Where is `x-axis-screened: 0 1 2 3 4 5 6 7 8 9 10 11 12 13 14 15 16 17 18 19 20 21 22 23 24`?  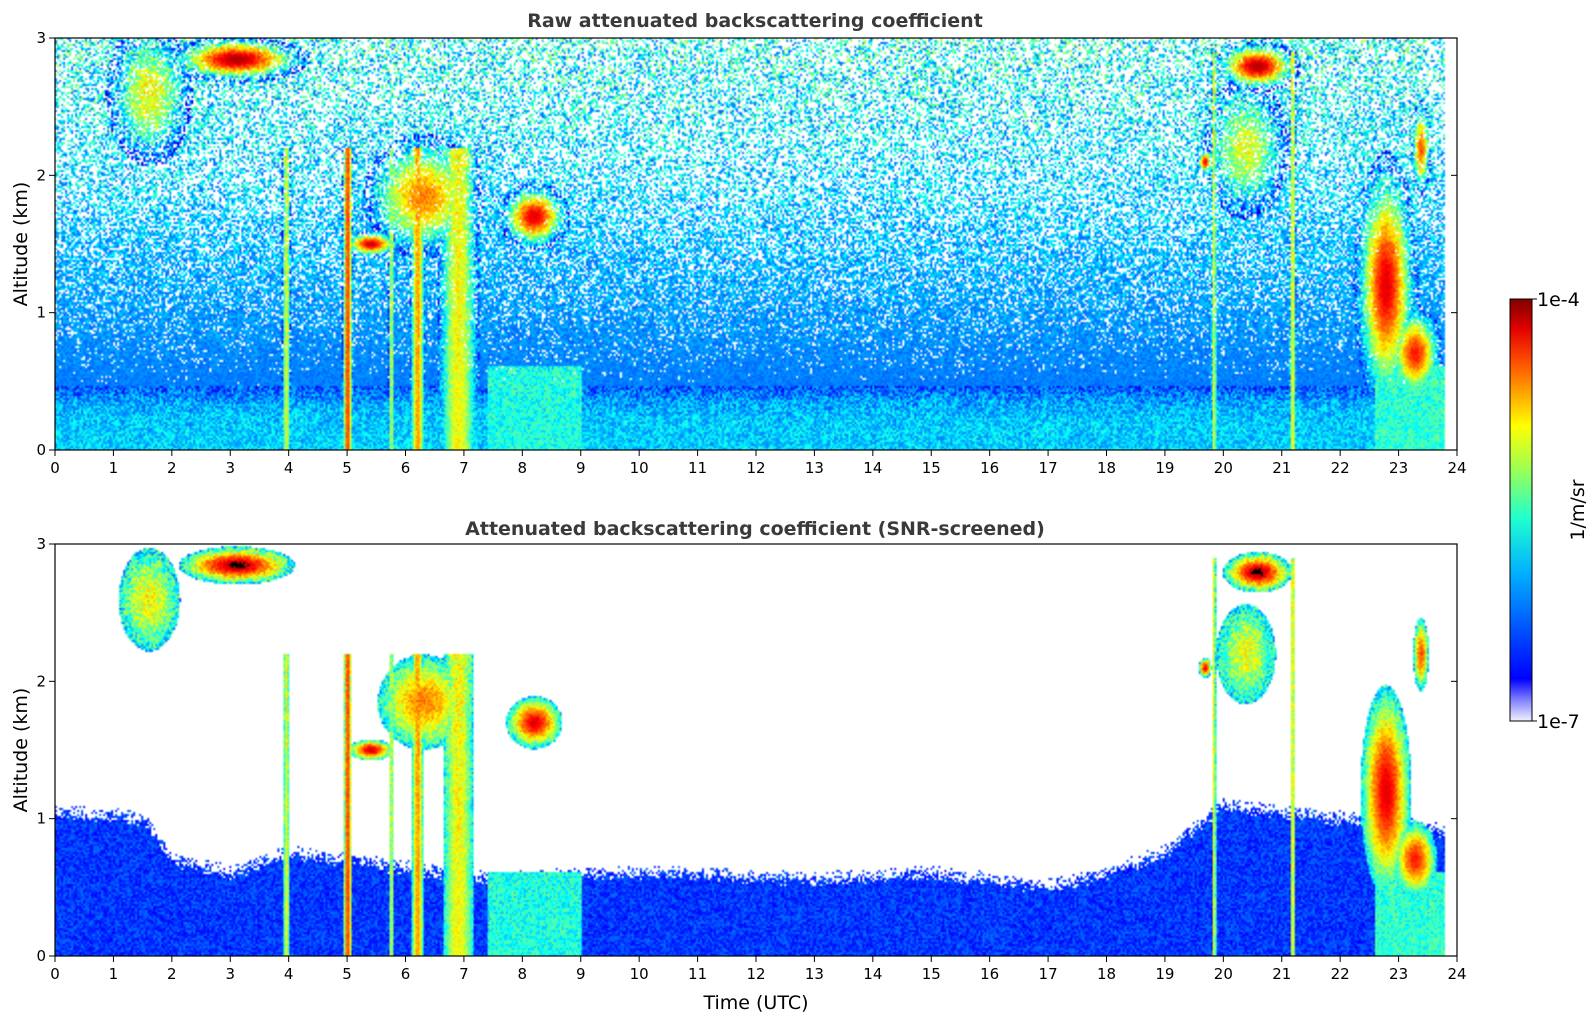 x-axis-screened: 0 1 2 3 4 5 6 7 8 9 10 11 12 13 14 15 16 17 18 19 20 21 22 23 24 is located at coordinates (758, 969).